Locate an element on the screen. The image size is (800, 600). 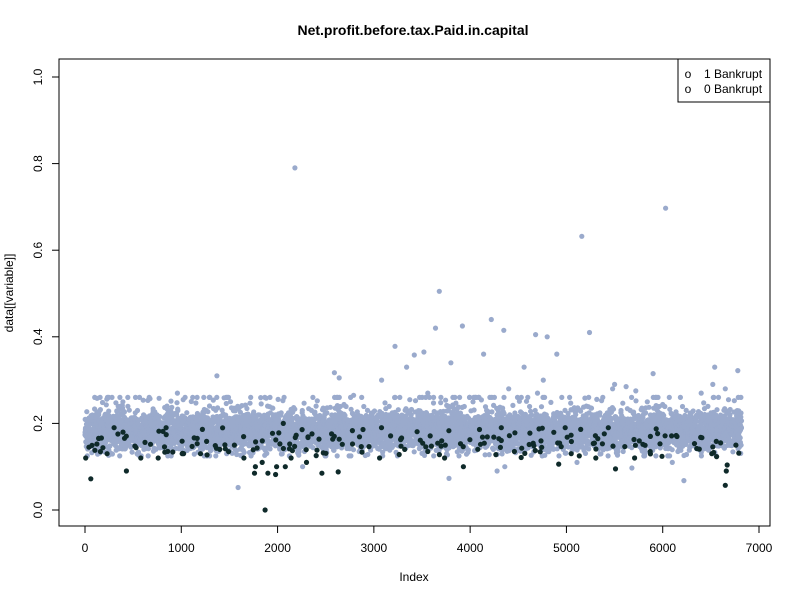
chart-title: Net.profit.before.tax.Paid.in.capital is located at coordinates (412, 30).